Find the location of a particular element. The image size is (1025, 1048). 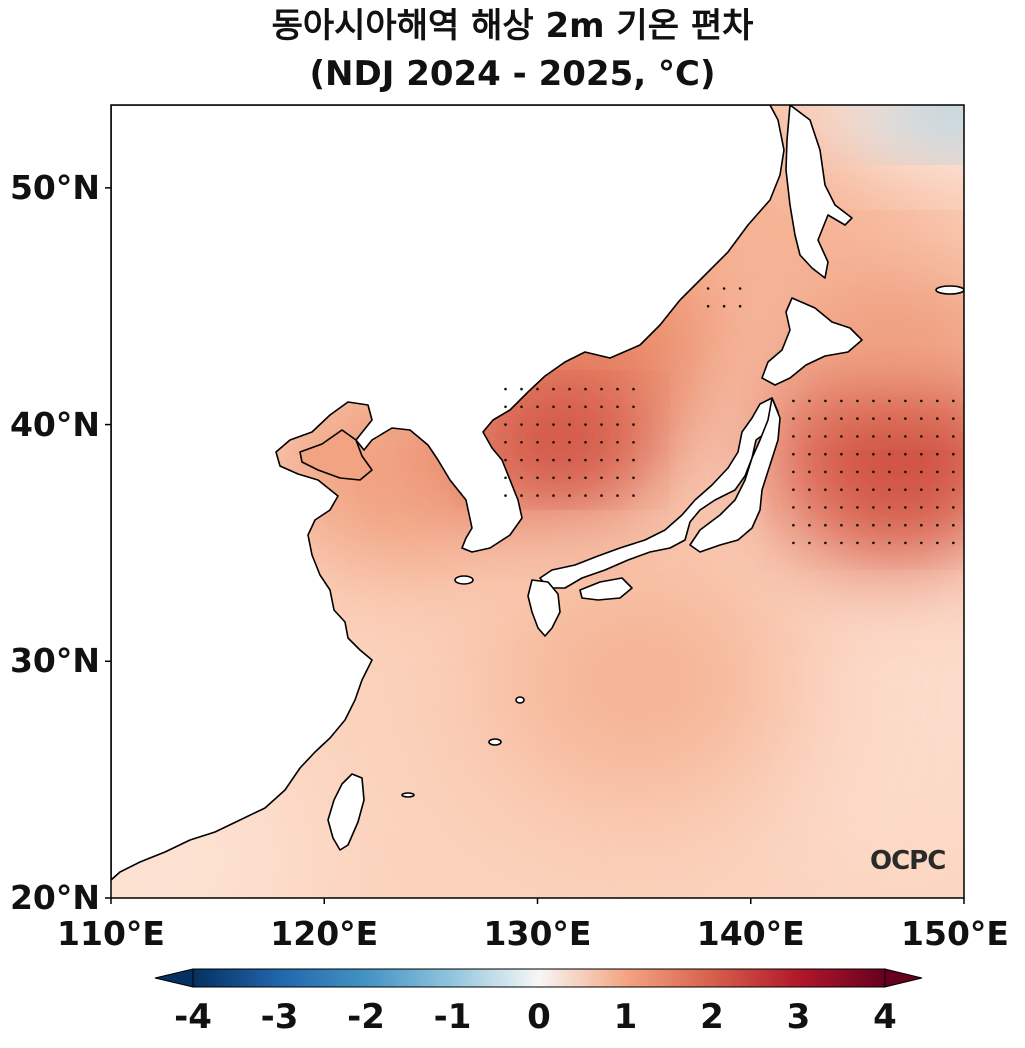

lon-tick-label: 130°E is located at coordinates (537, 933).